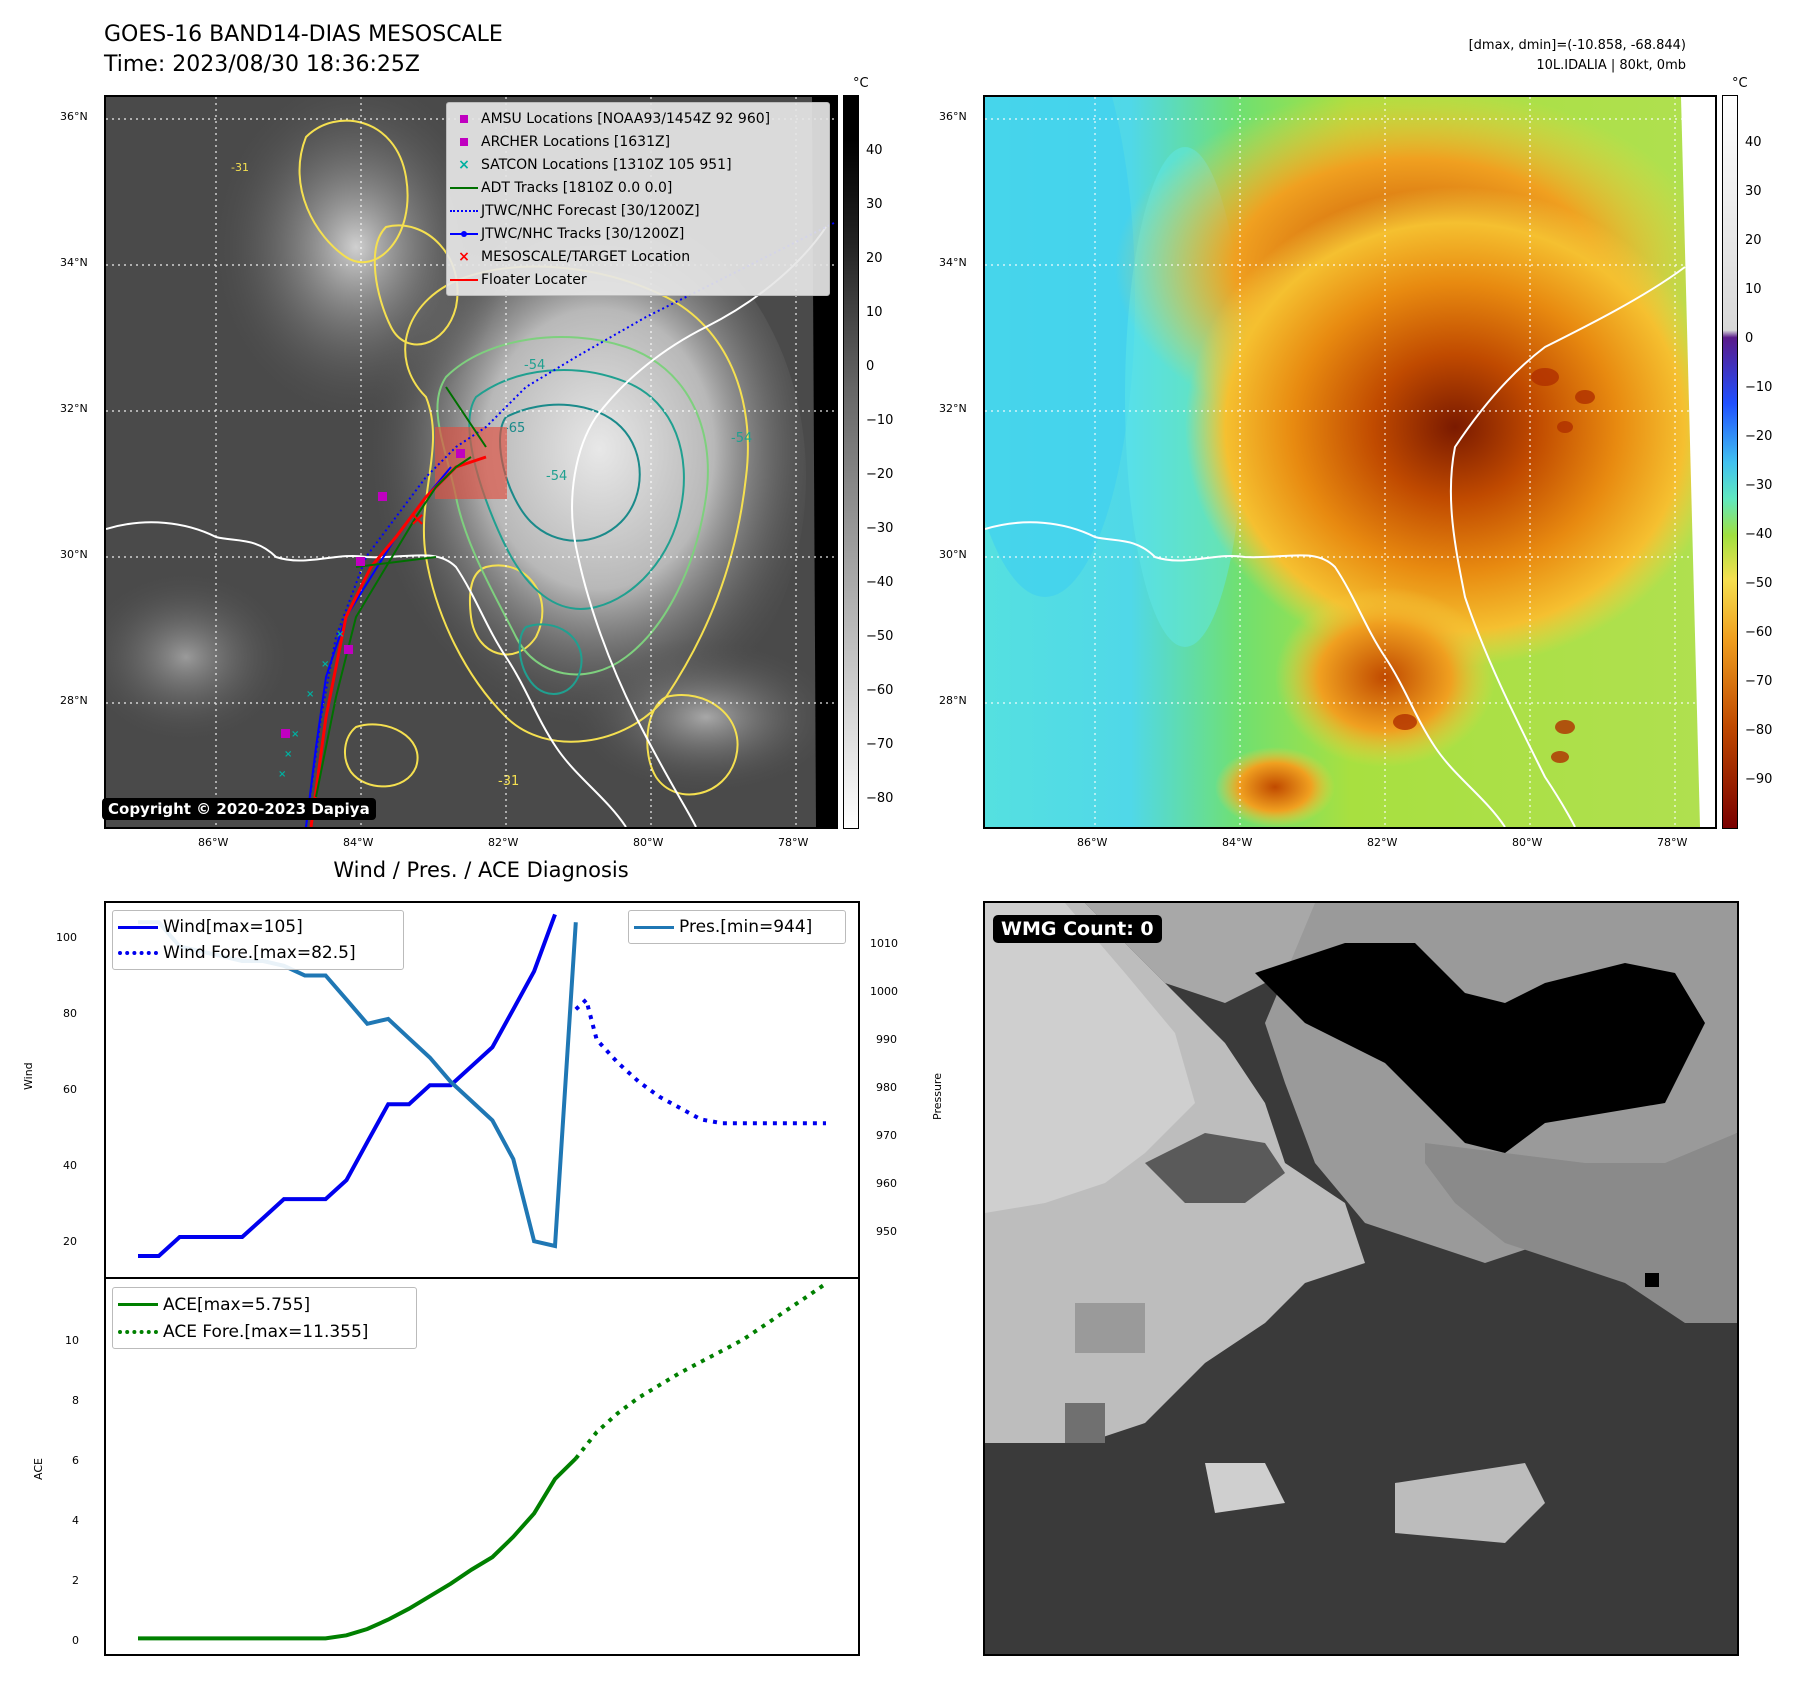 The image size is (1797, 1684). I want to click on series-line-wind-fore-max, so click(700, 1061).